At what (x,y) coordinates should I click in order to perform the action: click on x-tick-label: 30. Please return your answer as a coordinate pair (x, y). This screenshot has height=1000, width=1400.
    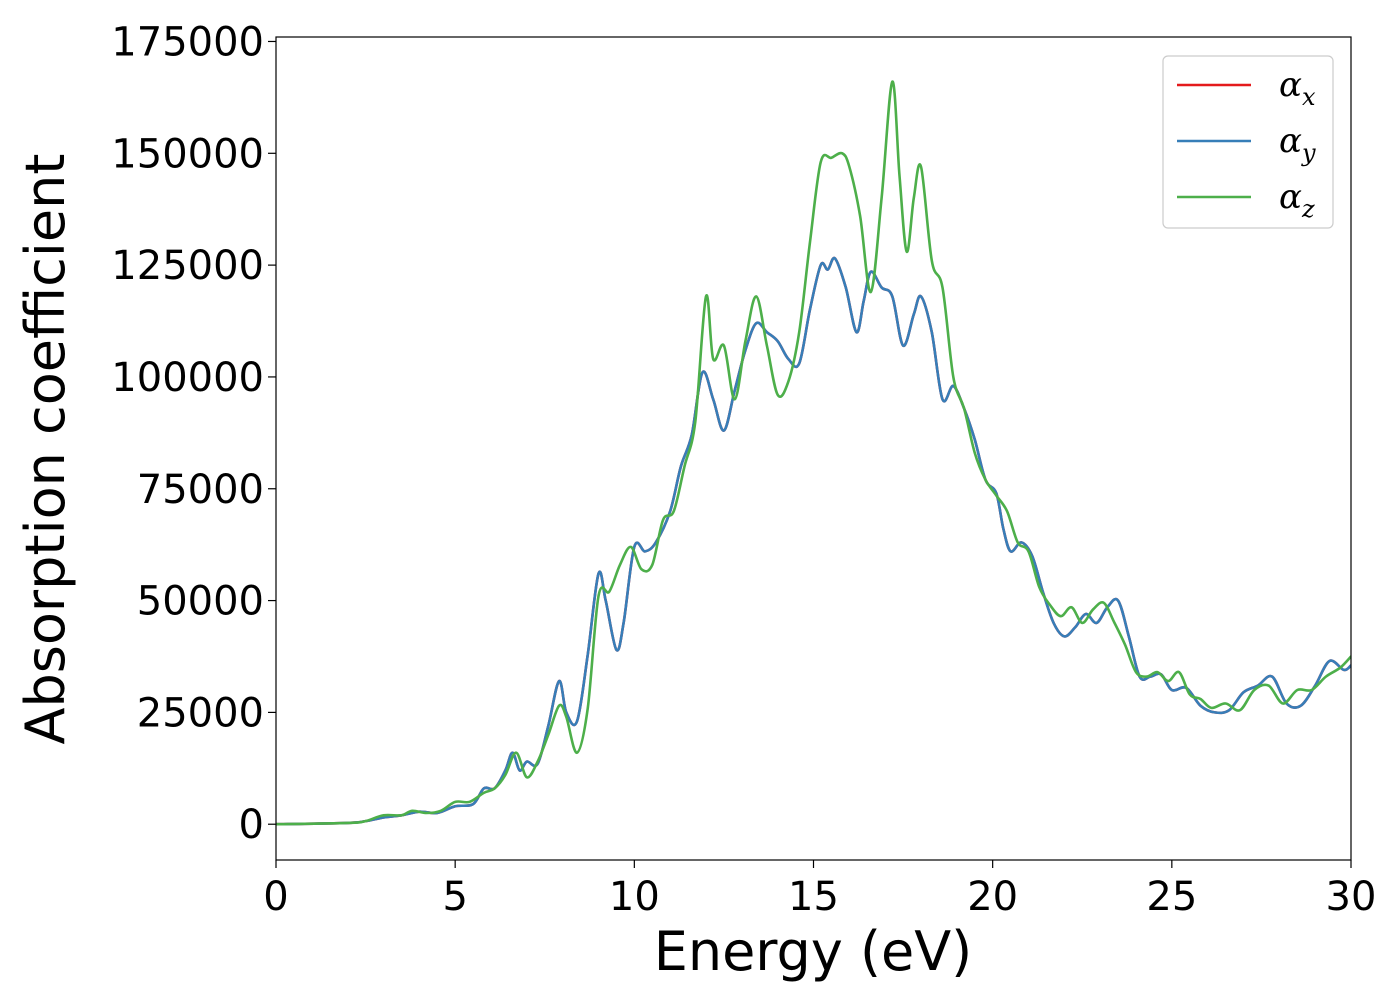
    Looking at the image, I should click on (1351, 897).